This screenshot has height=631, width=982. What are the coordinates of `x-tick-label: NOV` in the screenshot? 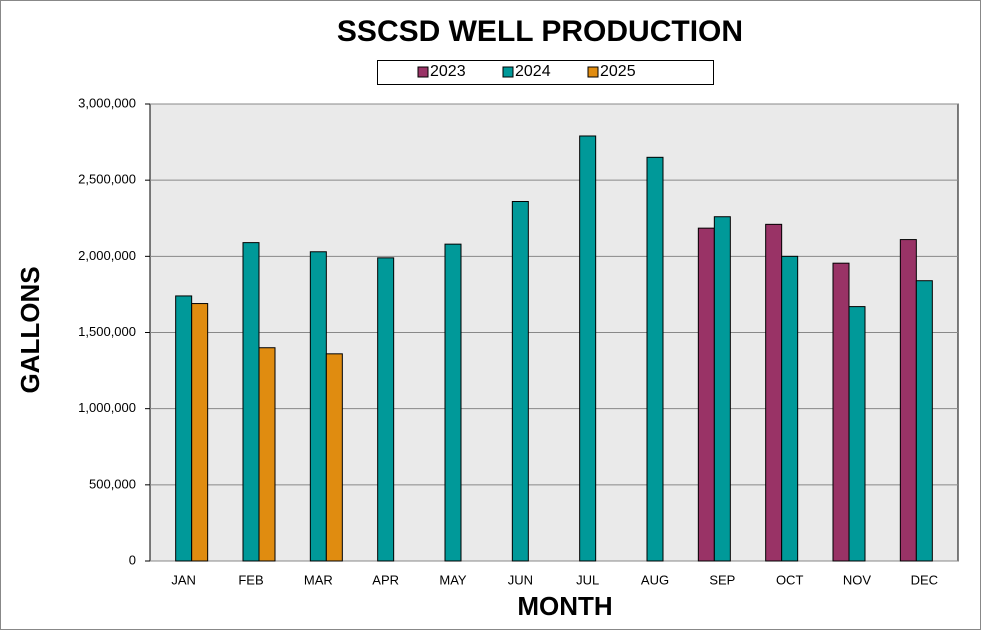 It's located at (857, 579).